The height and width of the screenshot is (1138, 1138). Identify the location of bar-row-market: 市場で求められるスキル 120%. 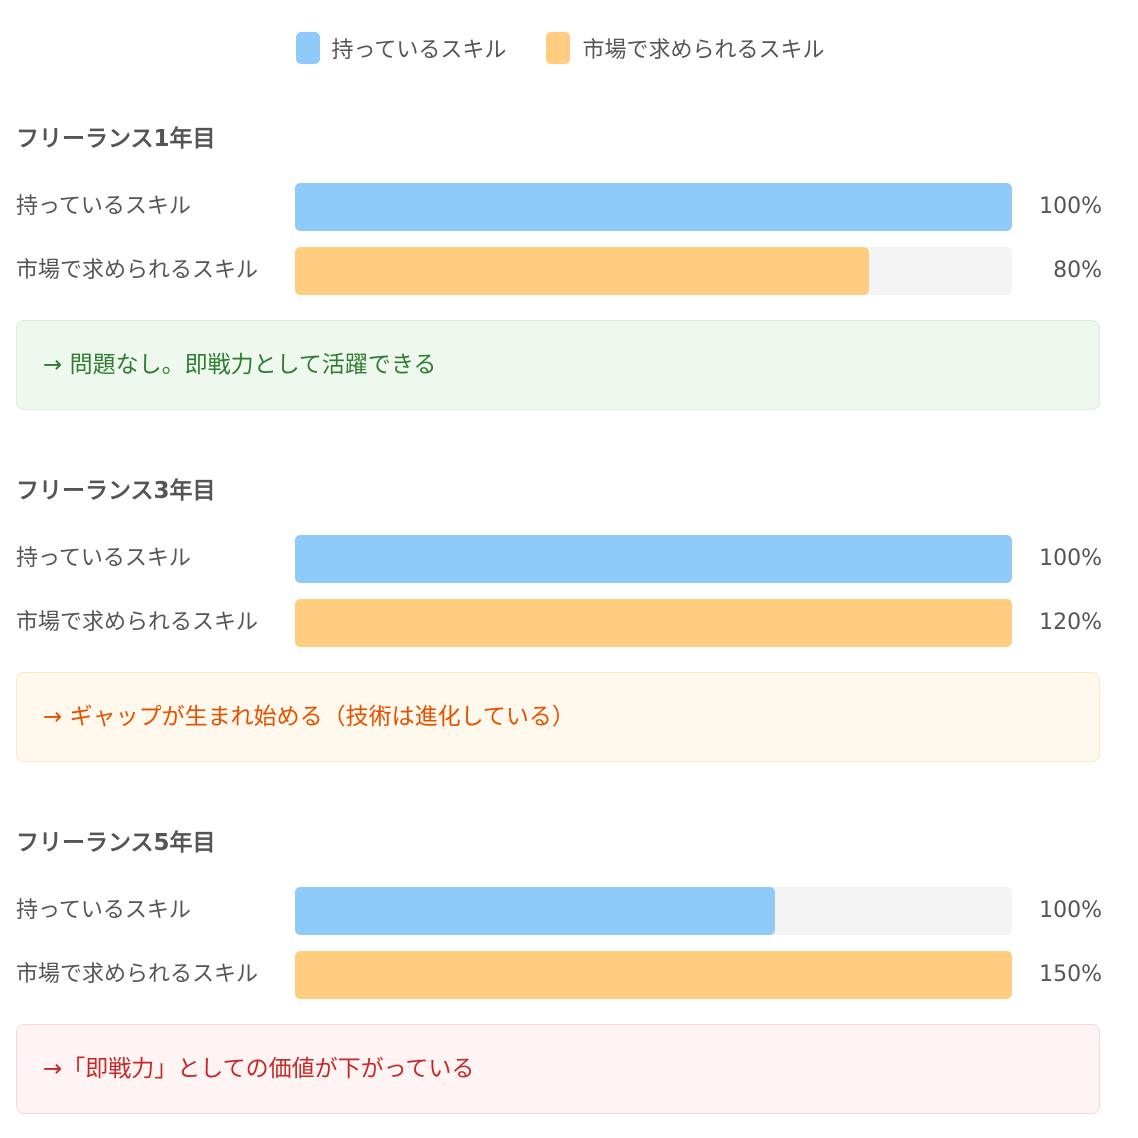
(559, 623).